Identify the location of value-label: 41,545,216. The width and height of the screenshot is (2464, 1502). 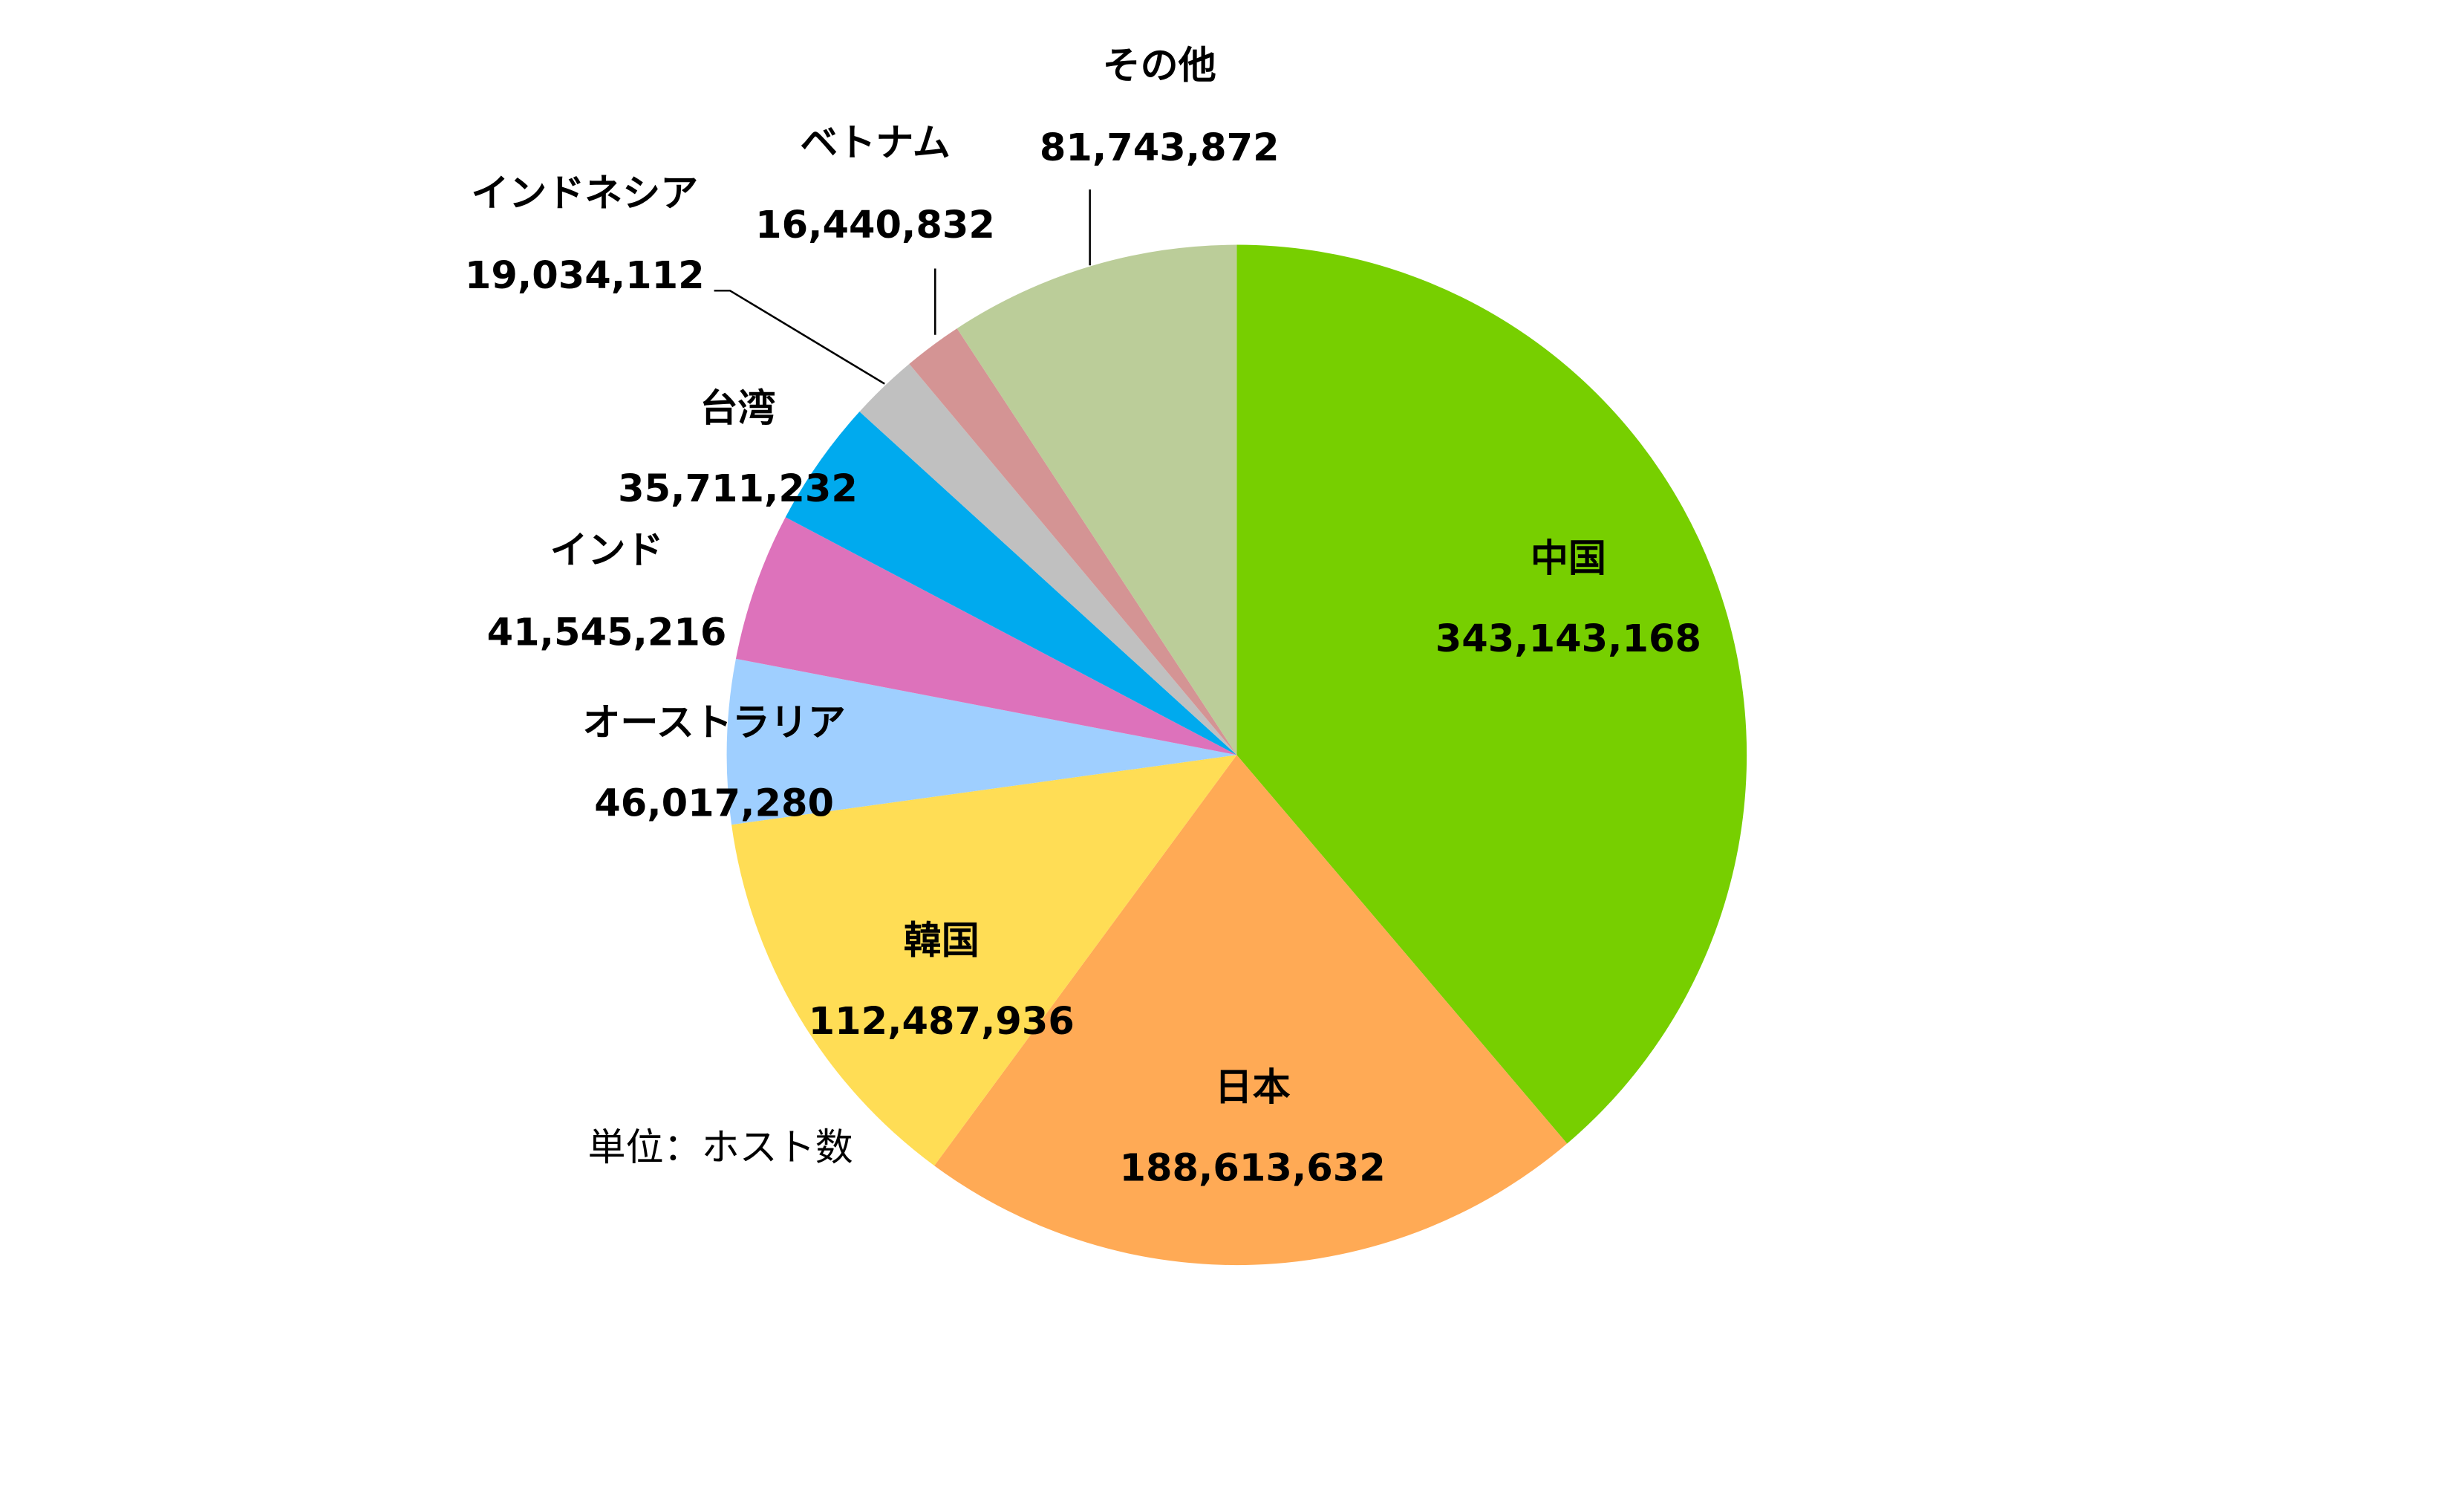
(607, 633).